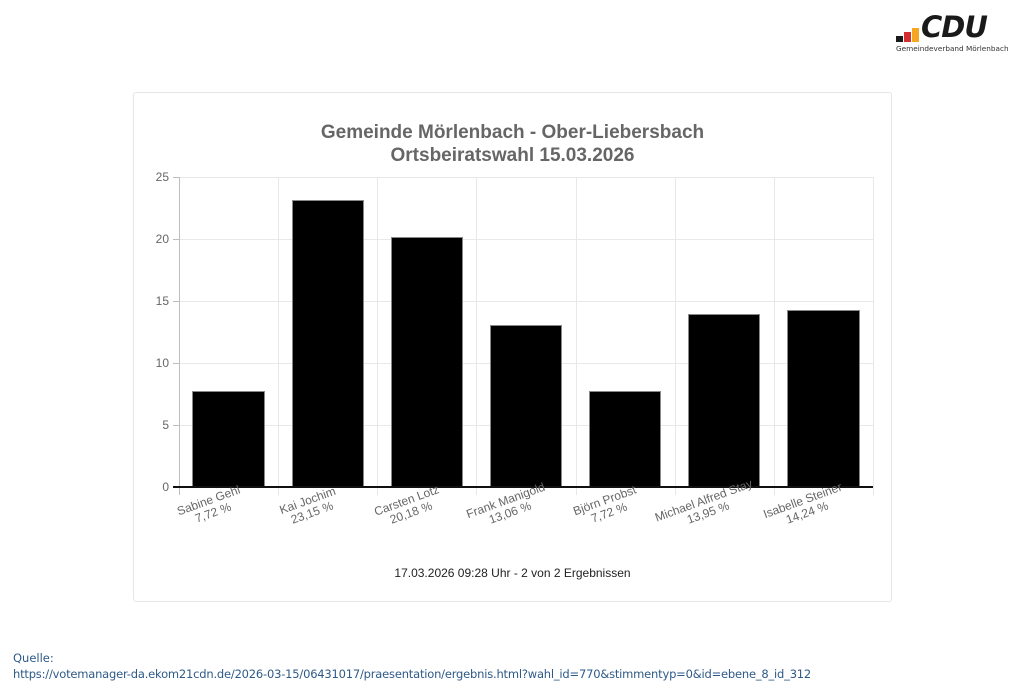 The height and width of the screenshot is (692, 1024). What do you see at coordinates (179, 336) in the screenshot?
I see `y-axis-line` at bounding box center [179, 336].